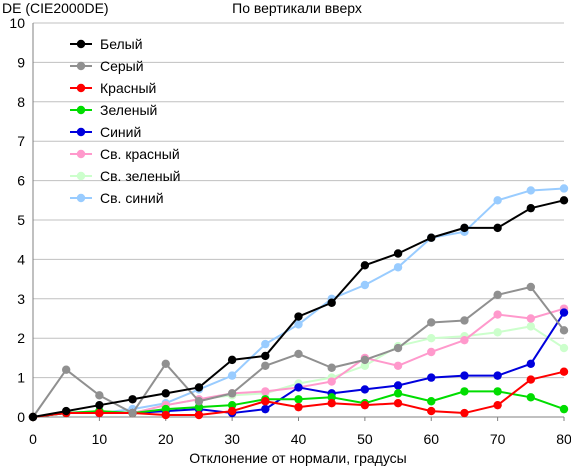 This screenshot has width=571, height=468. Describe the element at coordinates (128, 110) in the screenshot. I see `legend-label: Зеленый` at that location.